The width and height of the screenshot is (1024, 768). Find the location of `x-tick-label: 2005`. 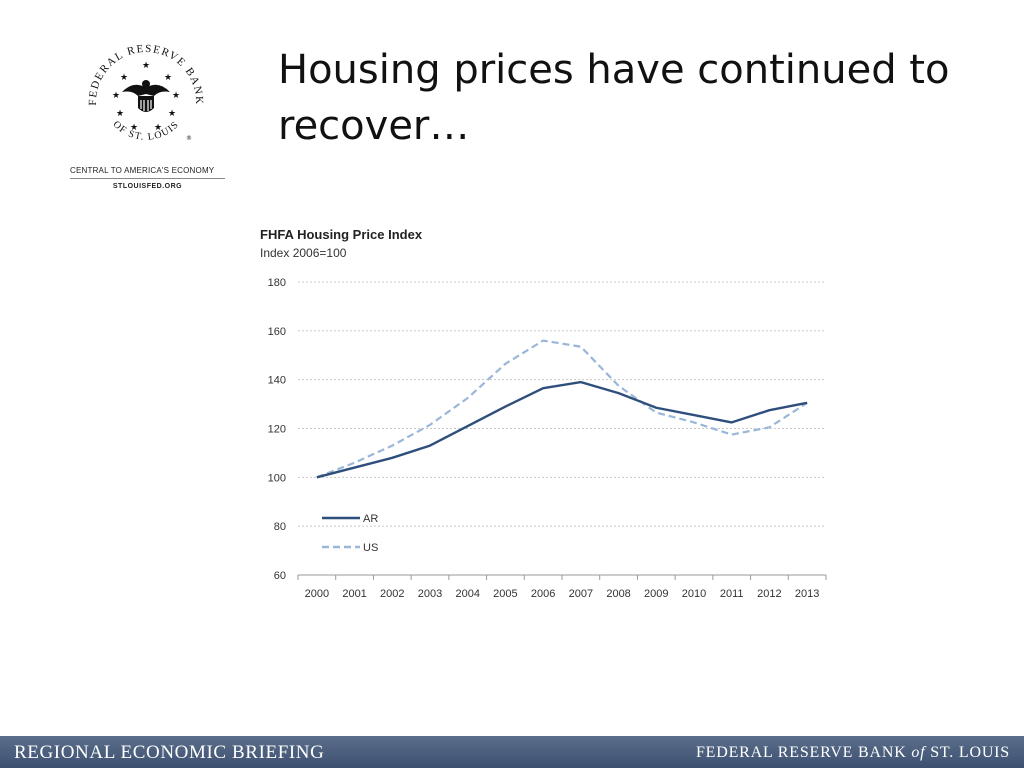

x-tick-label: 2005 is located at coordinates (505, 594).